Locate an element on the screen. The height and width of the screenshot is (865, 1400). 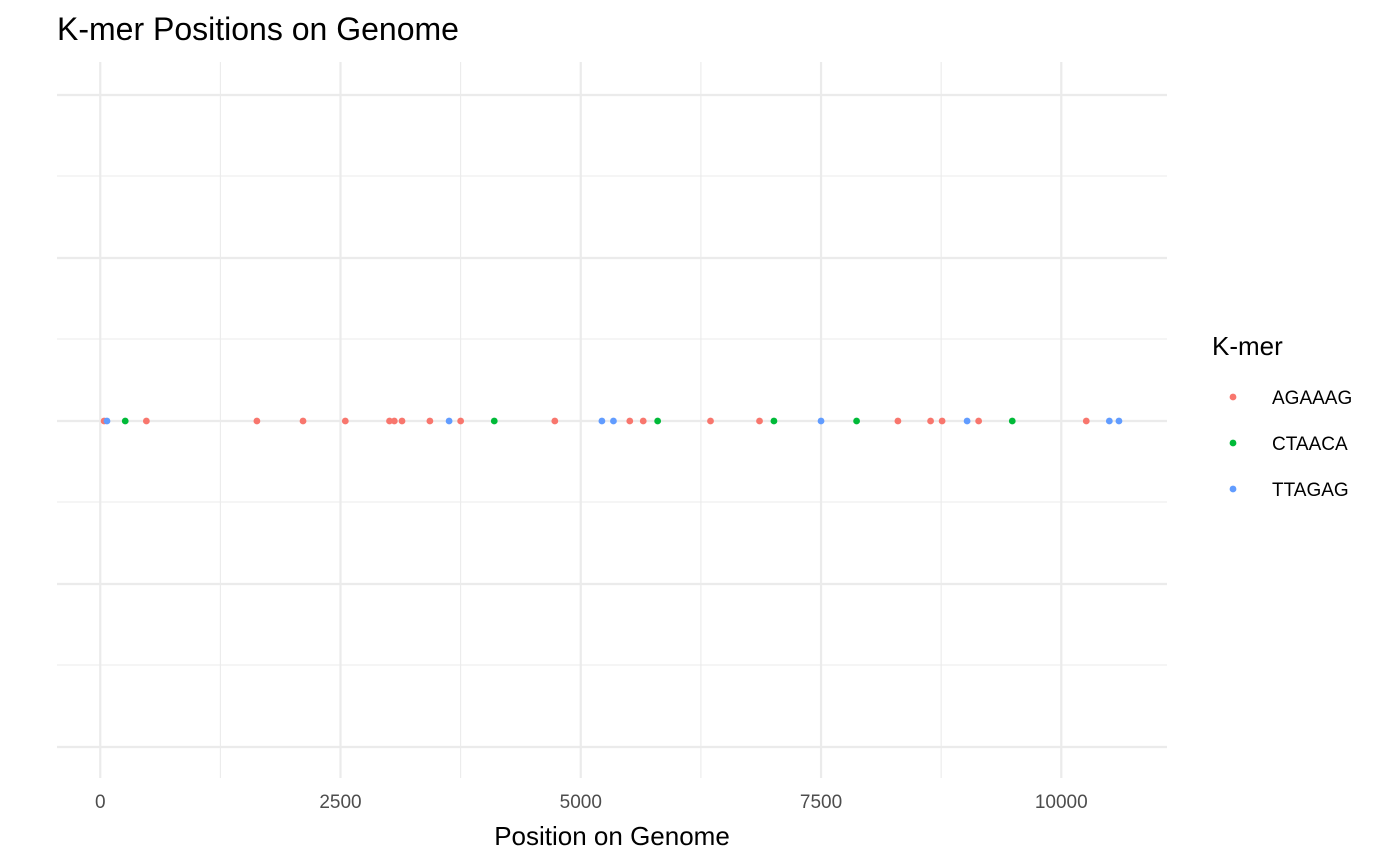
data-points is located at coordinates (611, 421).